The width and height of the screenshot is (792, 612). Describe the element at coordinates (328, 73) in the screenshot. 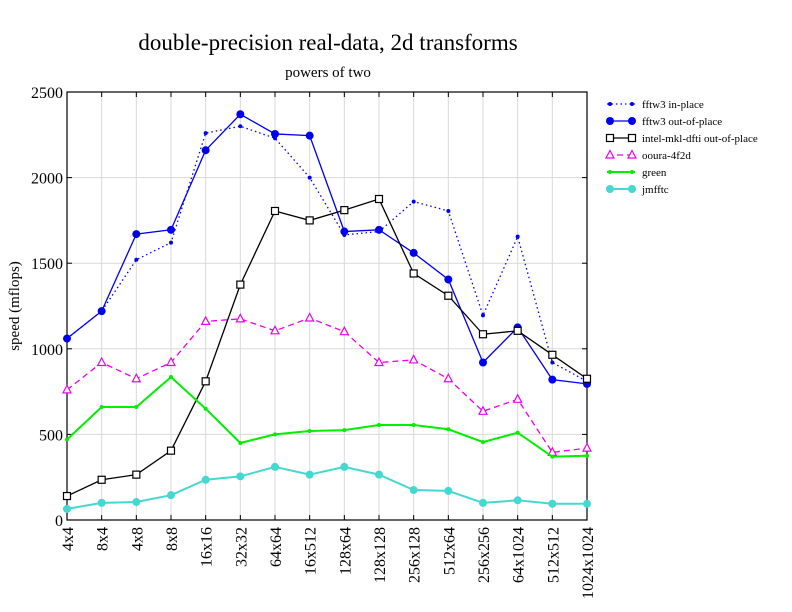

I see `chart-subtitle: powers of two` at that location.